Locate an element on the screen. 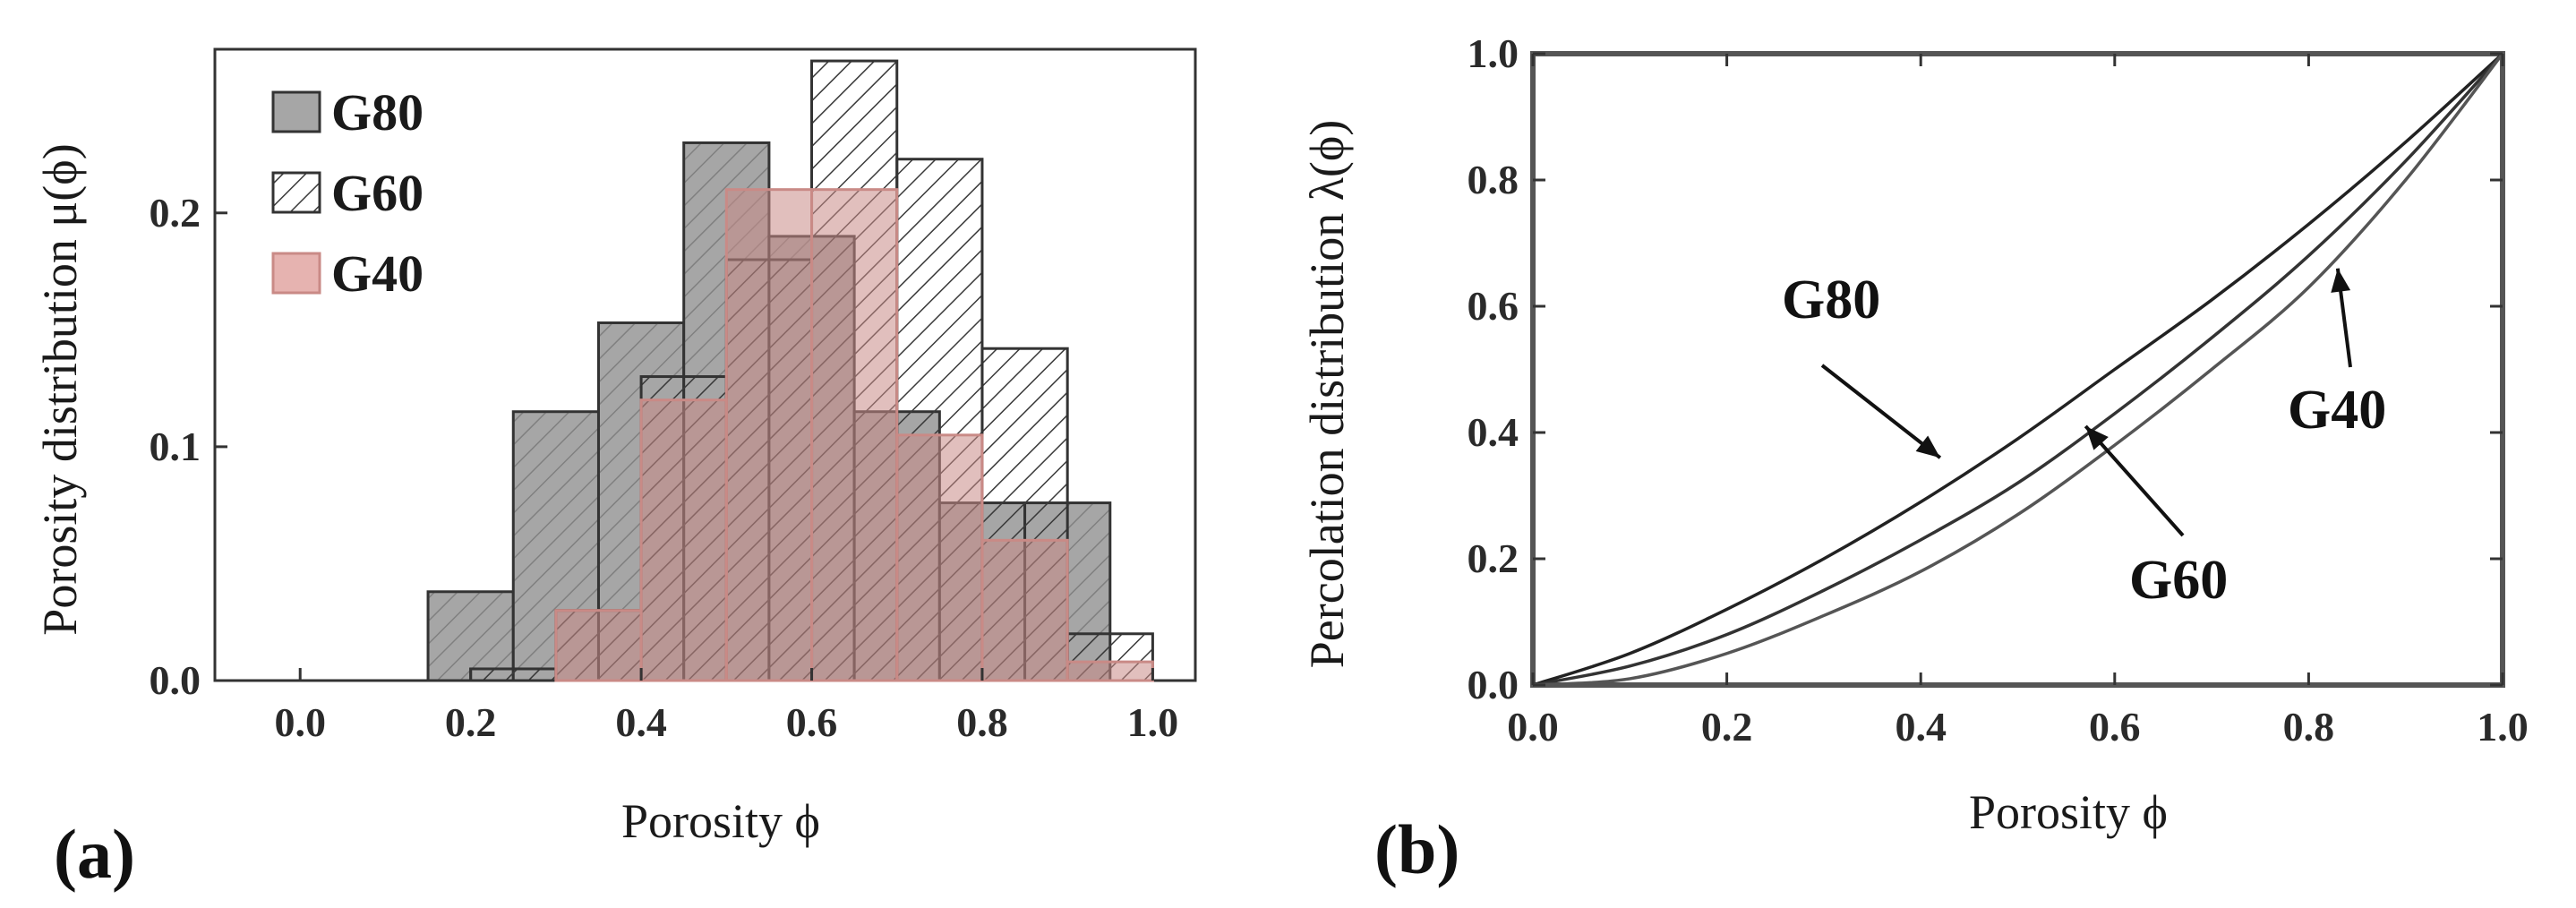 This screenshot has height=908, width=2576. annotation-g40: G40 is located at coordinates (2337, 410).